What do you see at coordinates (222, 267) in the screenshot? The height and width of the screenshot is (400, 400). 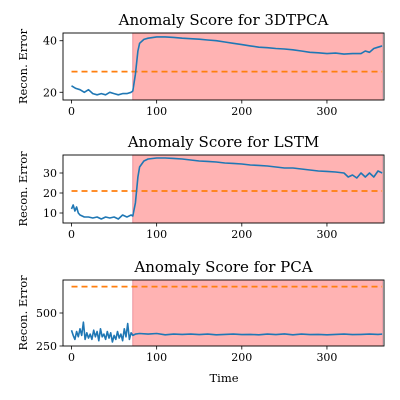 I see `chart-title: Anomaly Score for PCA` at bounding box center [222, 267].